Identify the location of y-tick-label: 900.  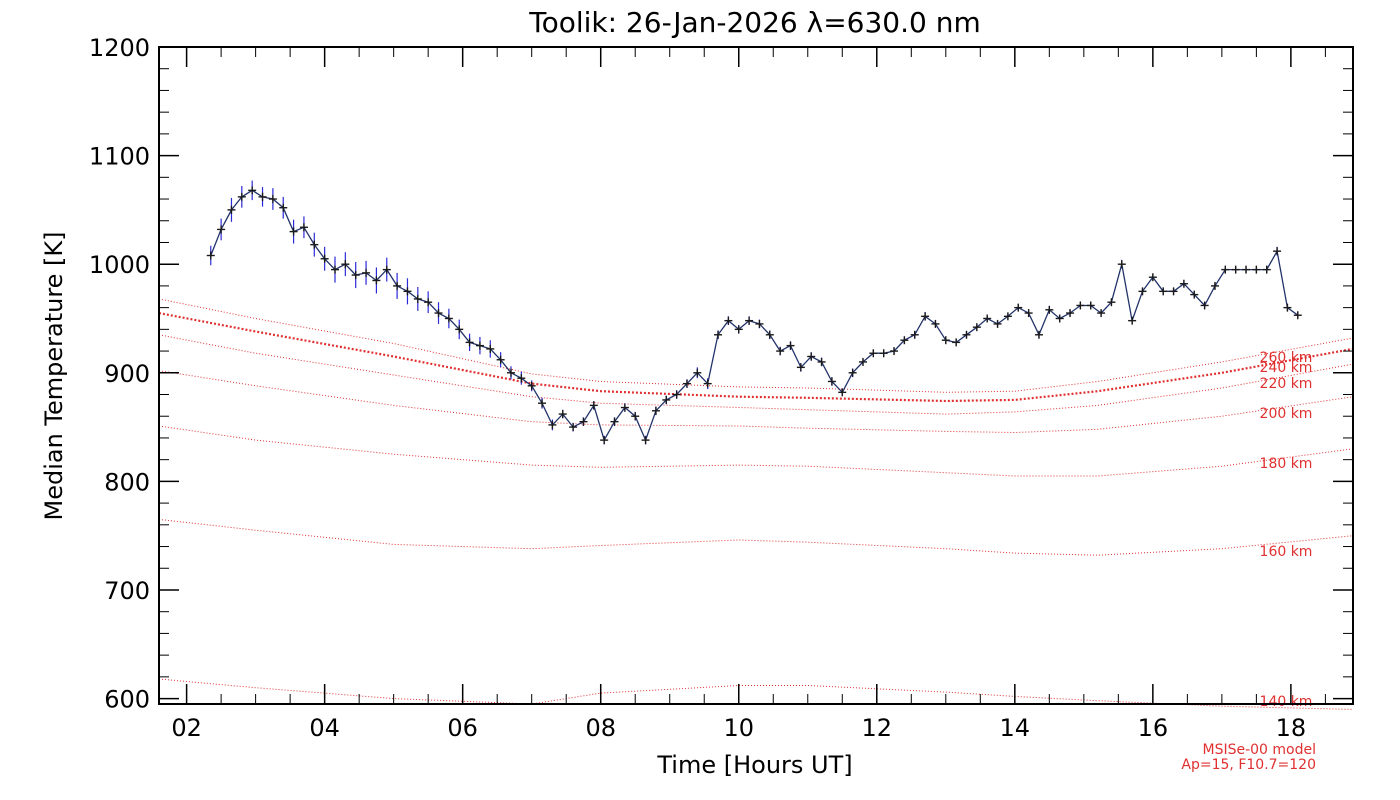
(127, 374).